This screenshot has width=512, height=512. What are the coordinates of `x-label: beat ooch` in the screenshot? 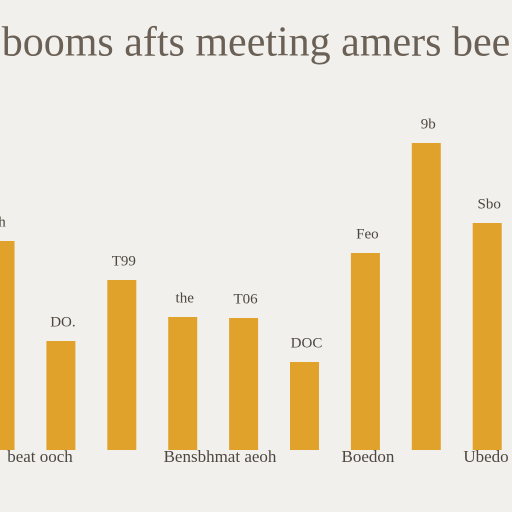 It's located at (40, 456).